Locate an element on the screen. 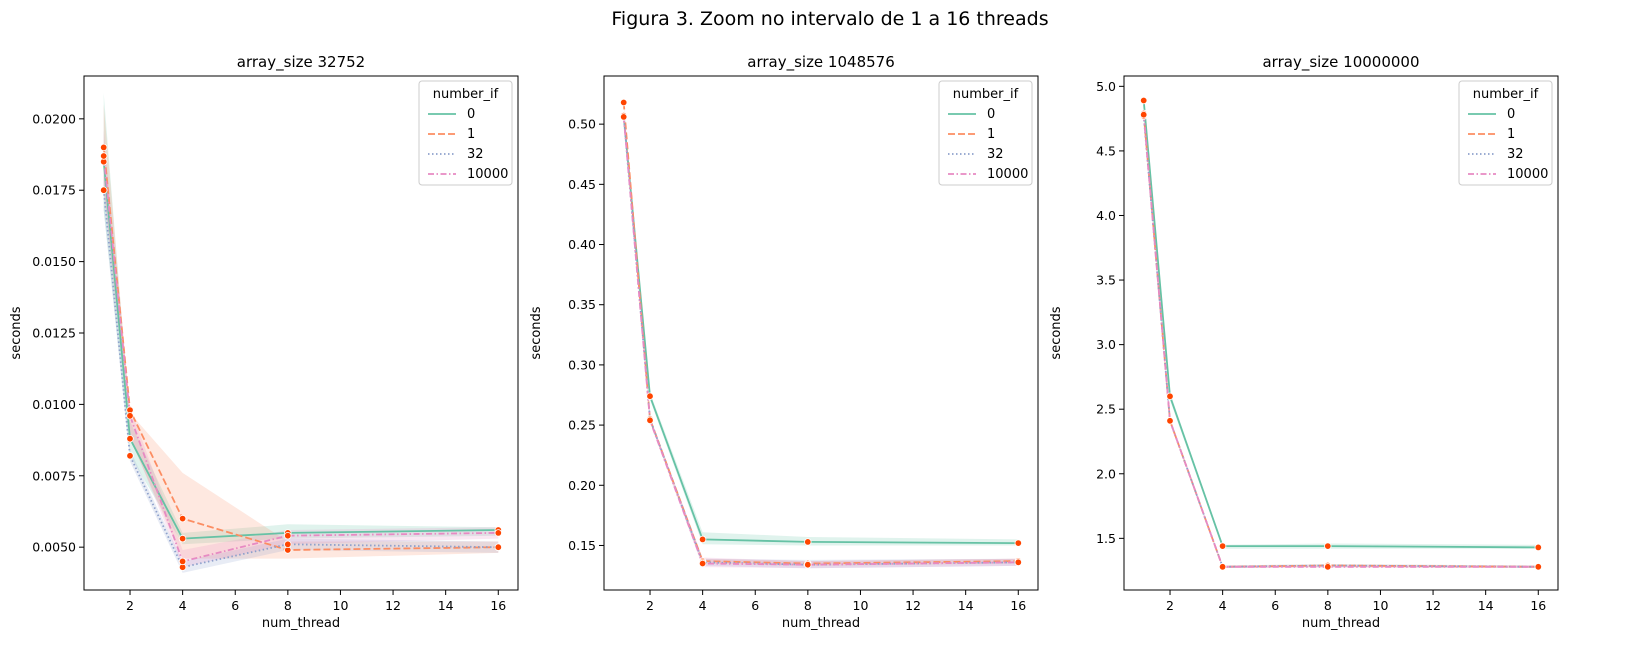  y-tick-label: 0.40 is located at coordinates (582, 244).